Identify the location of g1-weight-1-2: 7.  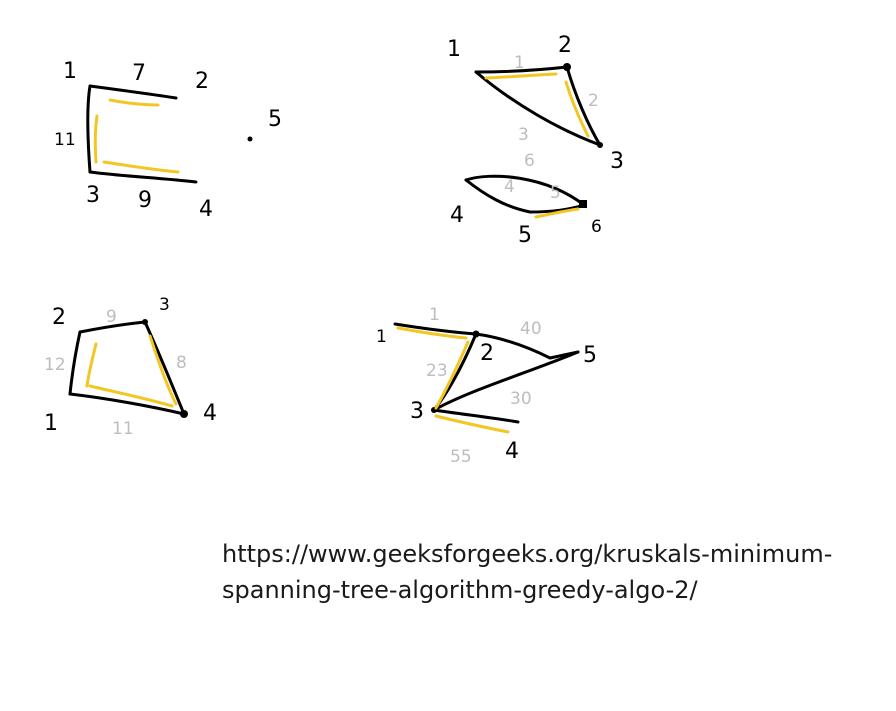
(139, 73).